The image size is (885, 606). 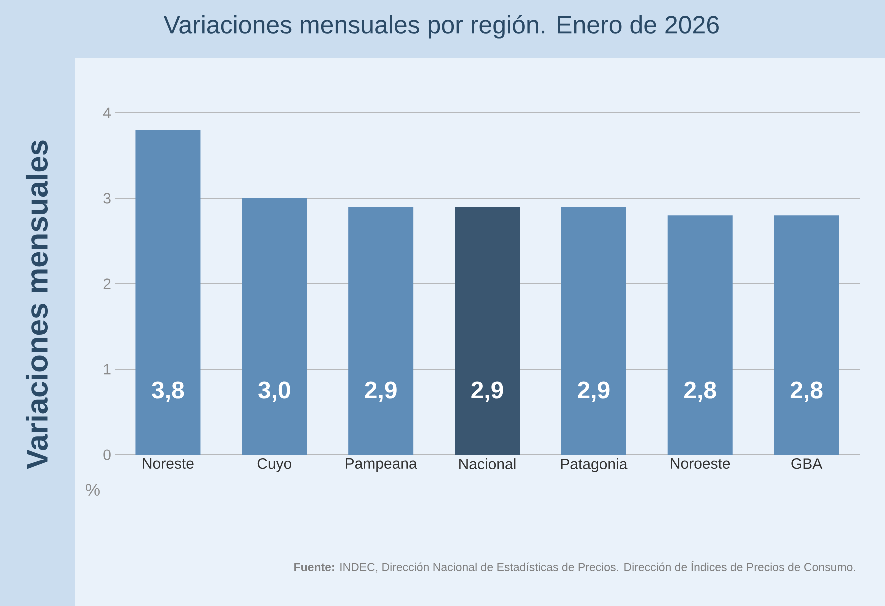 What do you see at coordinates (107, 198) in the screenshot?
I see `y-tick-label: 3` at bounding box center [107, 198].